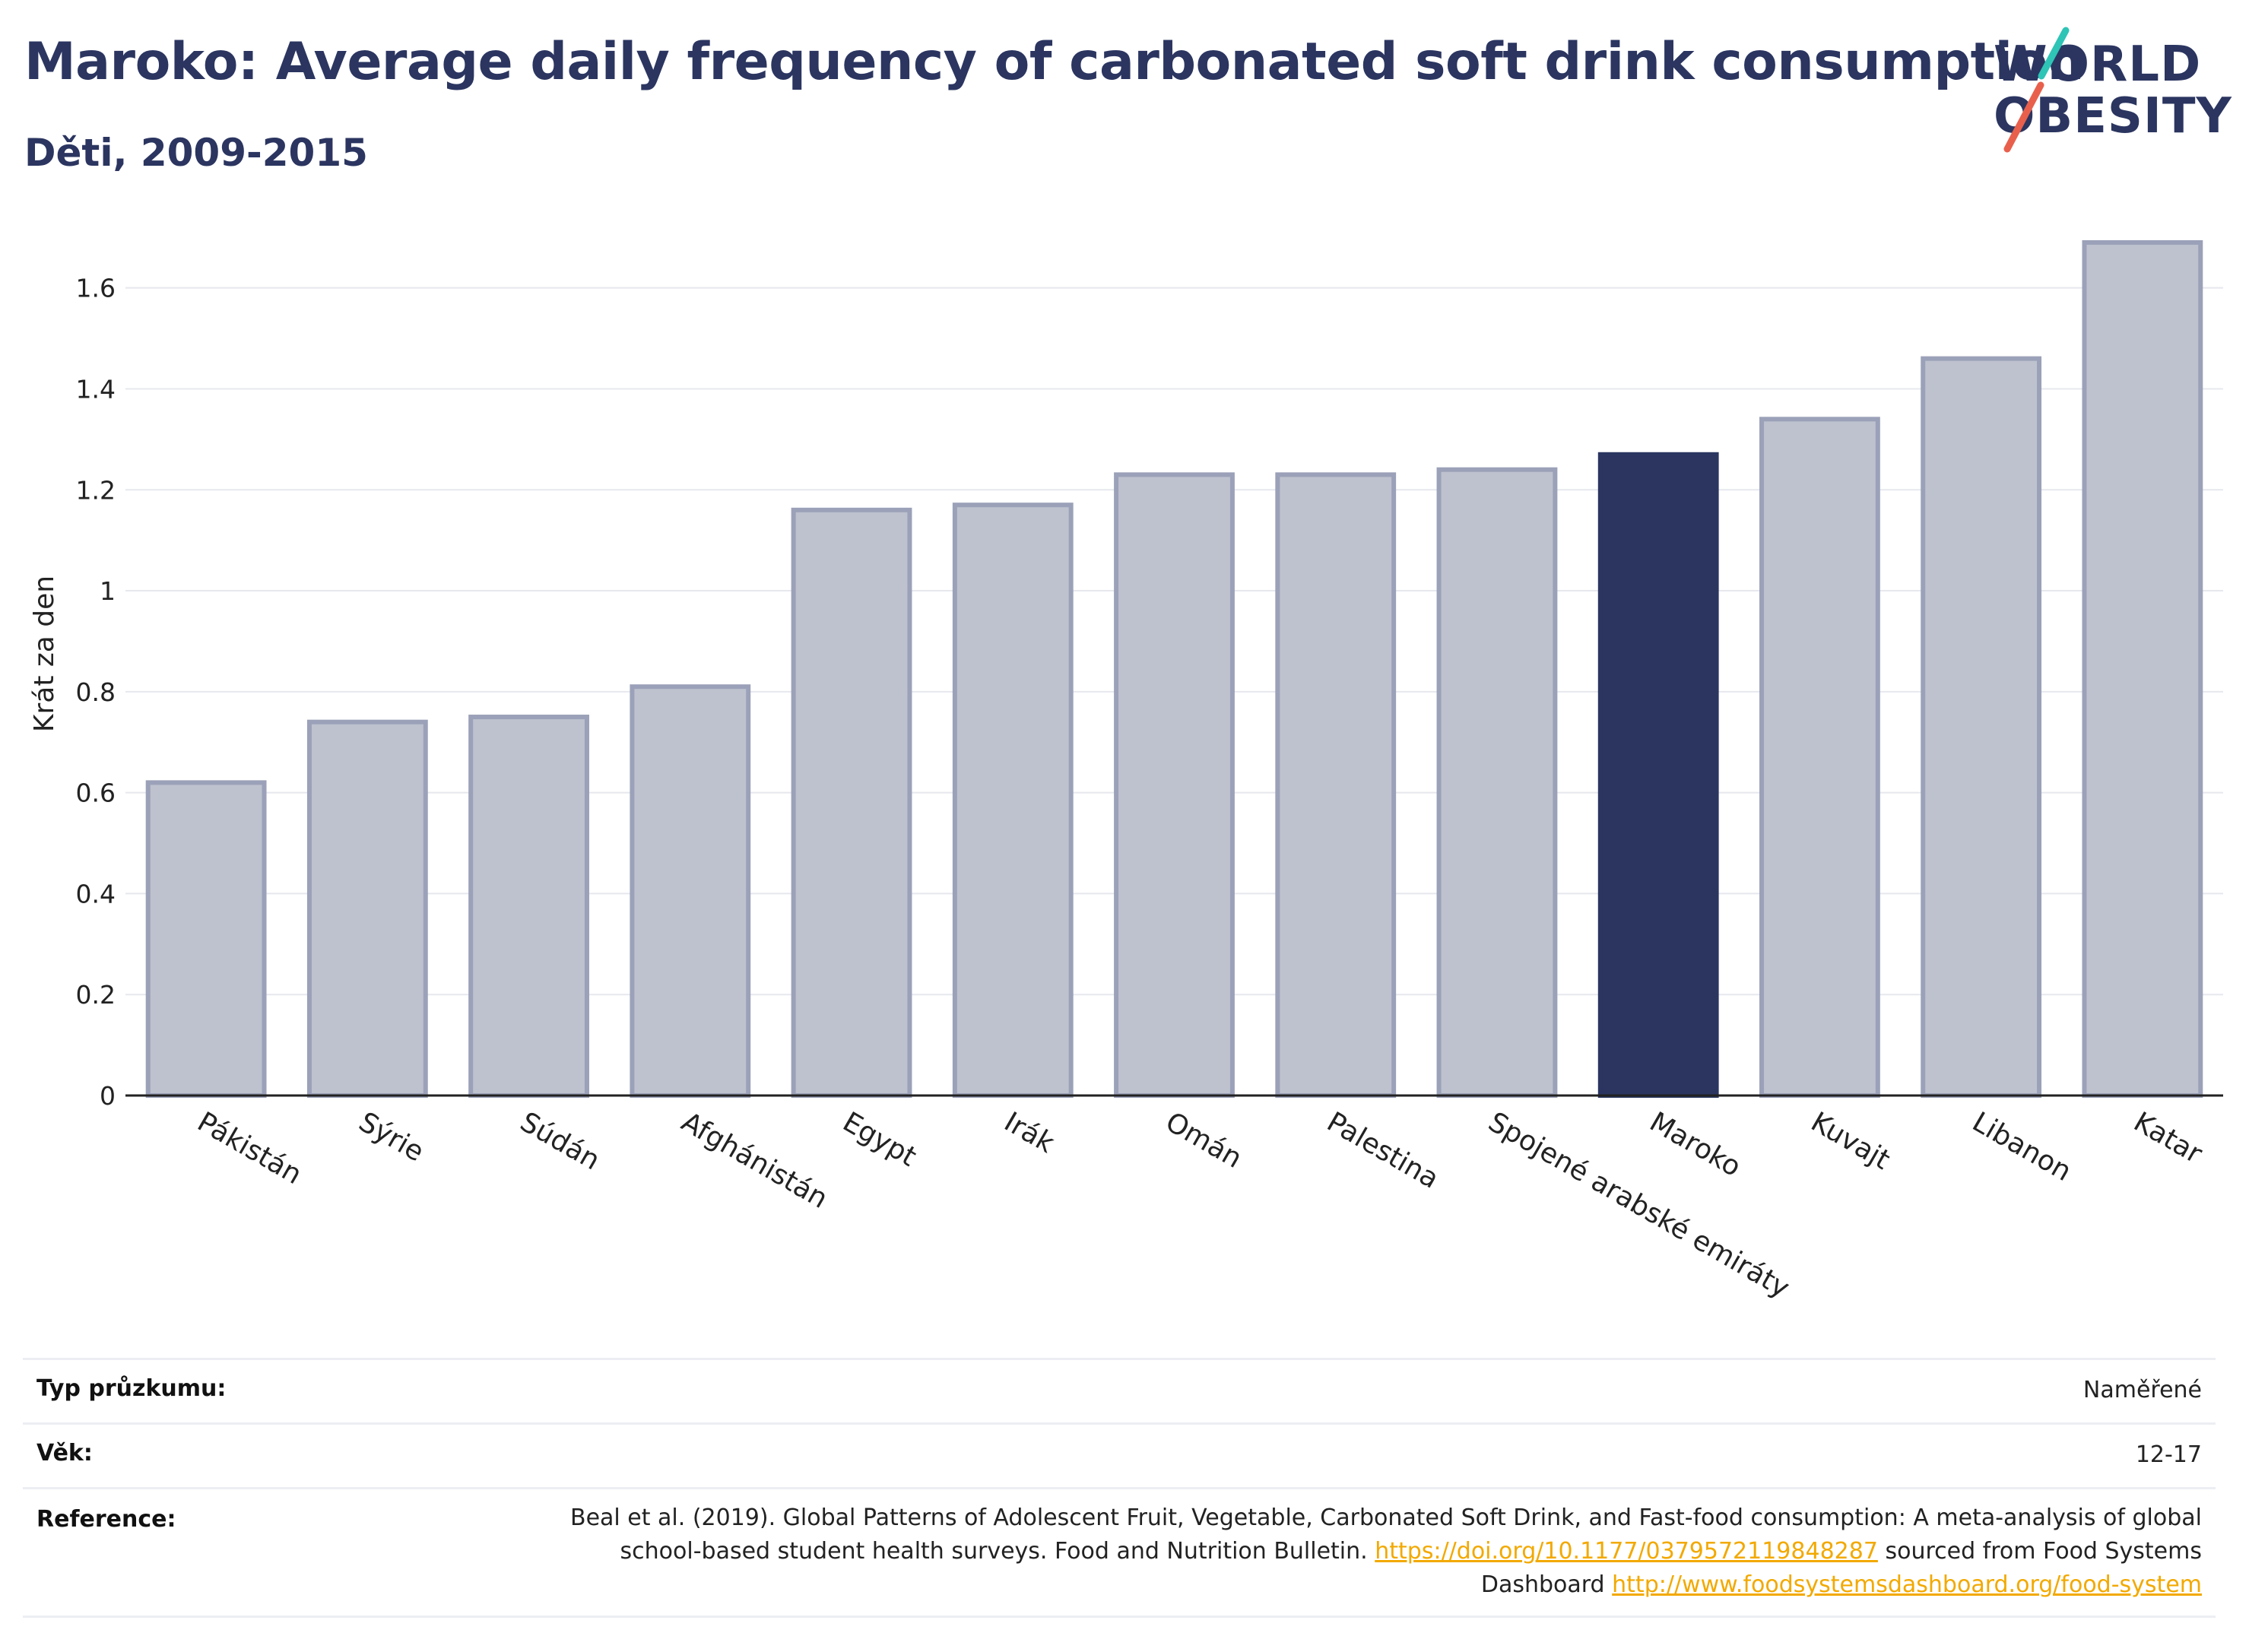  What do you see at coordinates (1626, 1551) in the screenshot?
I see `doi-link: https://doi.org/10.1177/0379572119848287` at bounding box center [1626, 1551].